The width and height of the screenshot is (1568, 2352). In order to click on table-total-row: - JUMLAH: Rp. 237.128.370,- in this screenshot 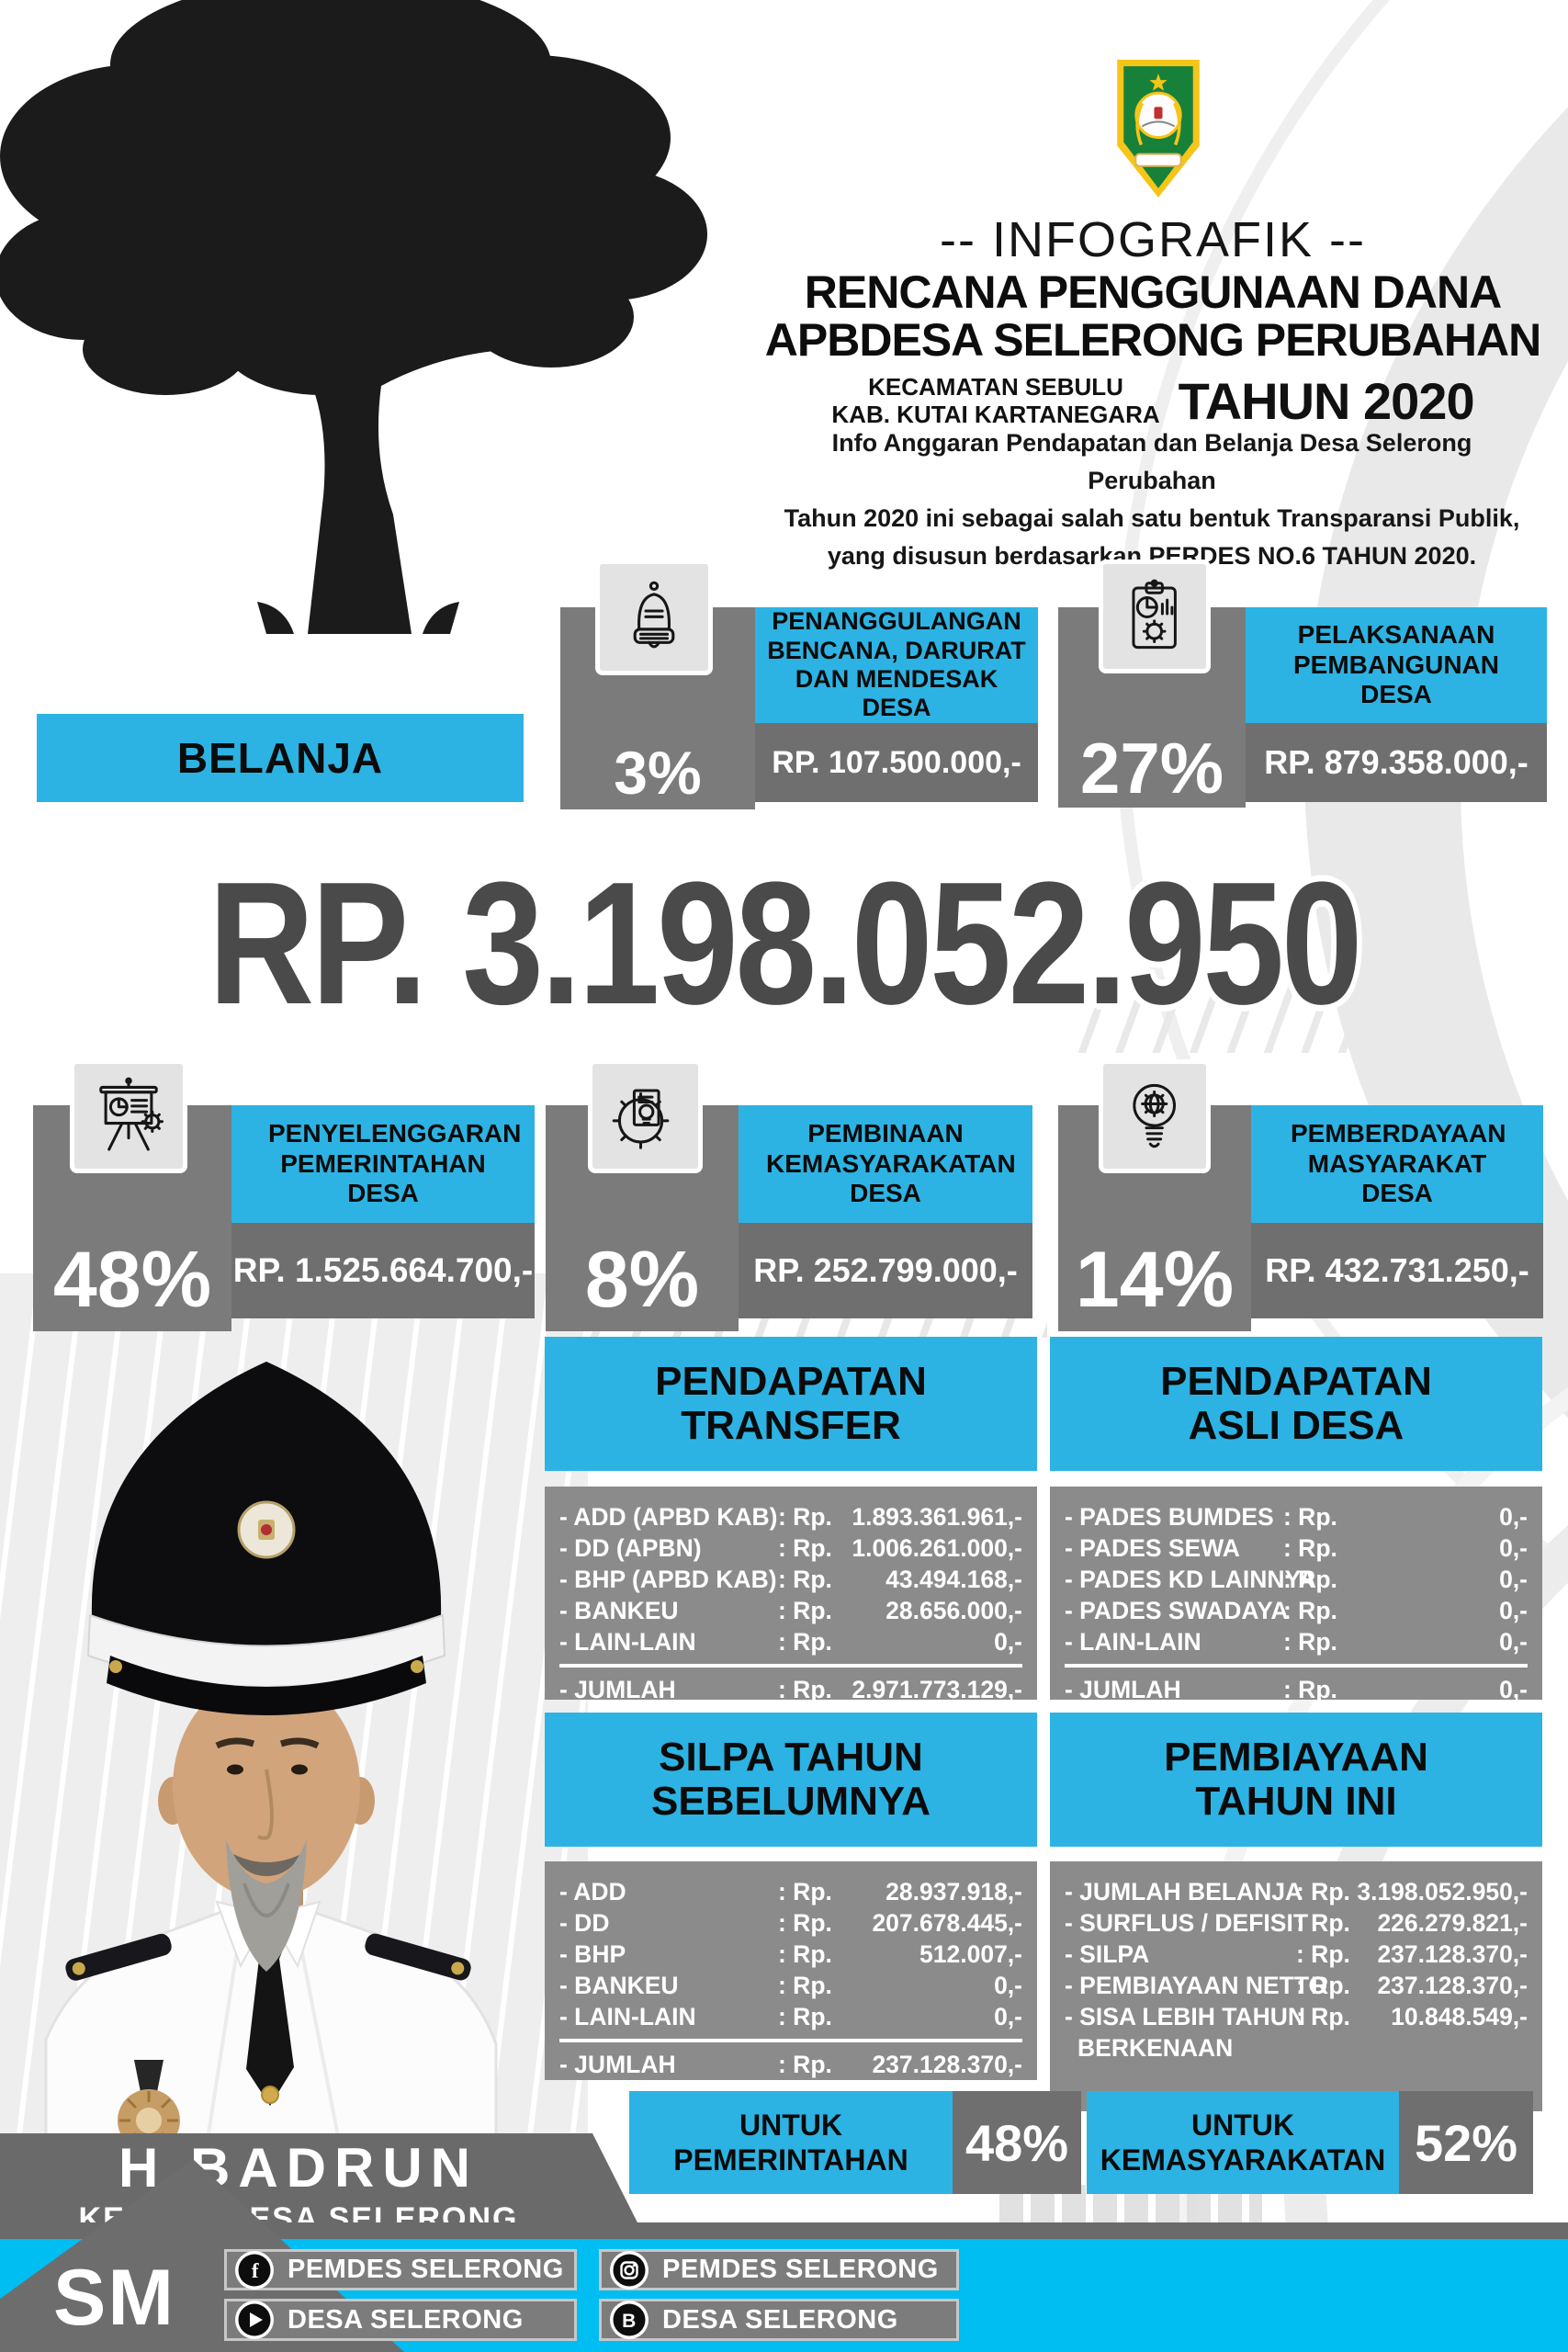, I will do `click(791, 2064)`.